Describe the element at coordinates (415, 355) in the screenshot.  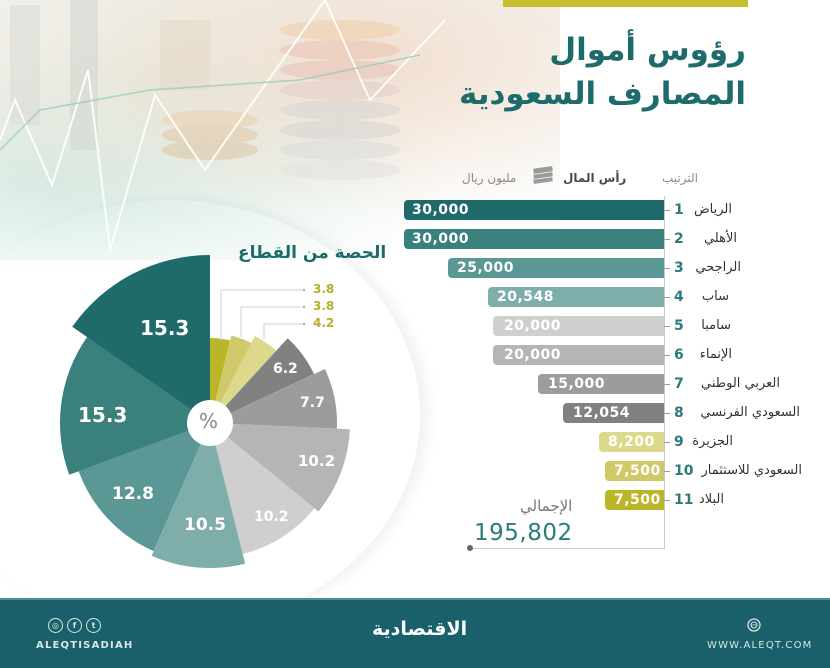
I see `bar-row: 20,000 6 الإنماء` at that location.